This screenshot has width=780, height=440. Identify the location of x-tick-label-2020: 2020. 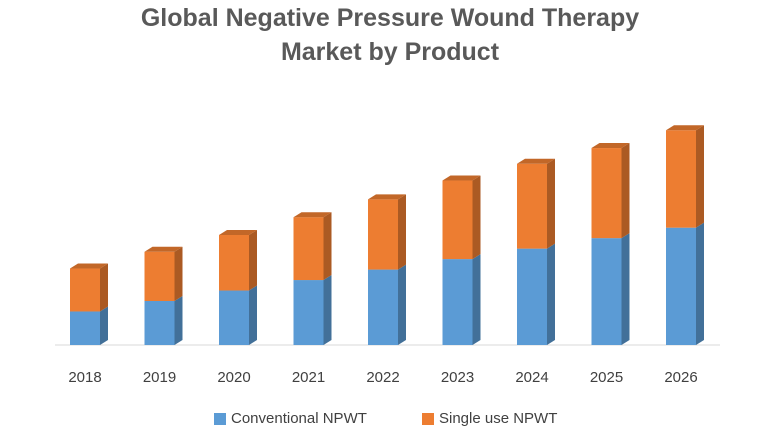
(233, 377).